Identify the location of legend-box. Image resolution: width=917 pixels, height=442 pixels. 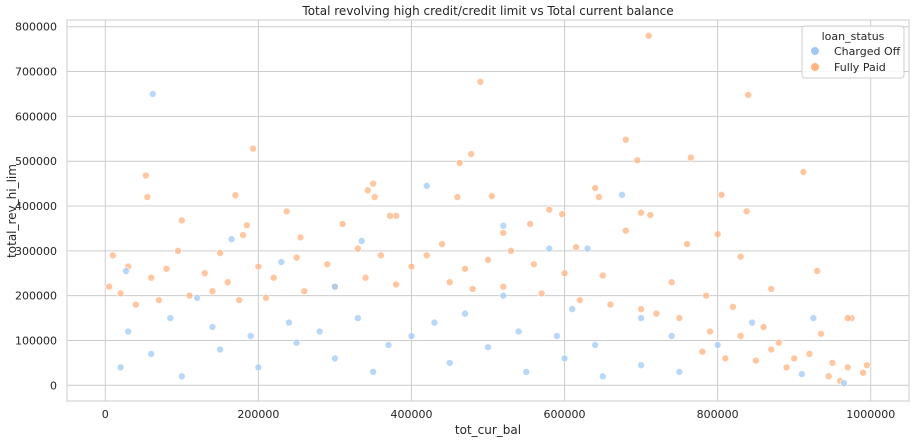
(853, 52).